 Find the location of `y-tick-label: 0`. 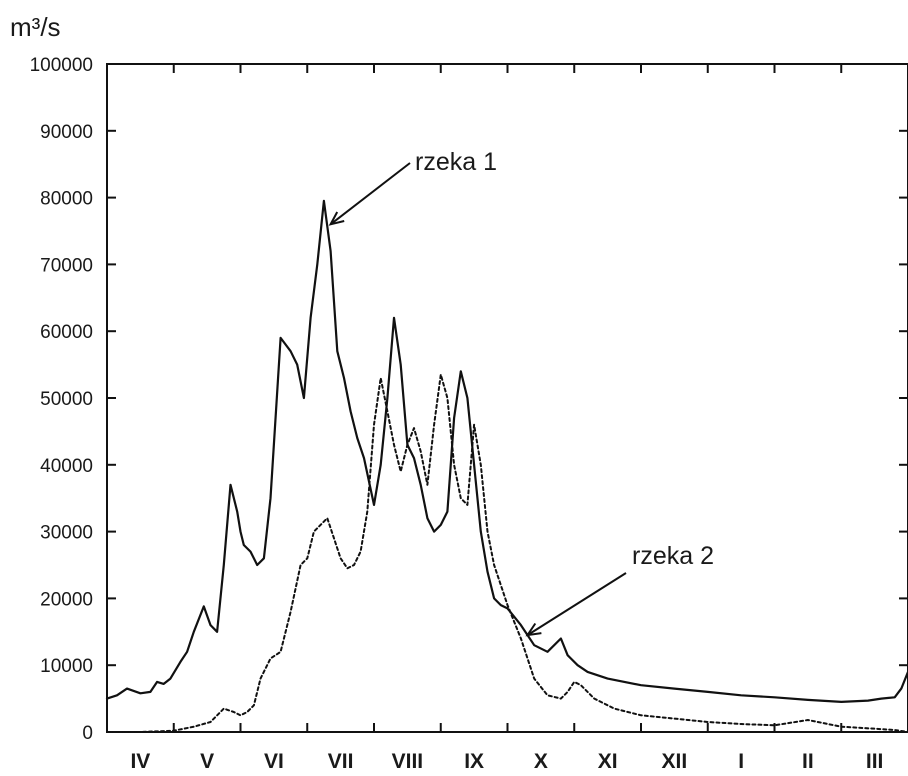

y-tick-label: 0 is located at coordinates (87, 733).